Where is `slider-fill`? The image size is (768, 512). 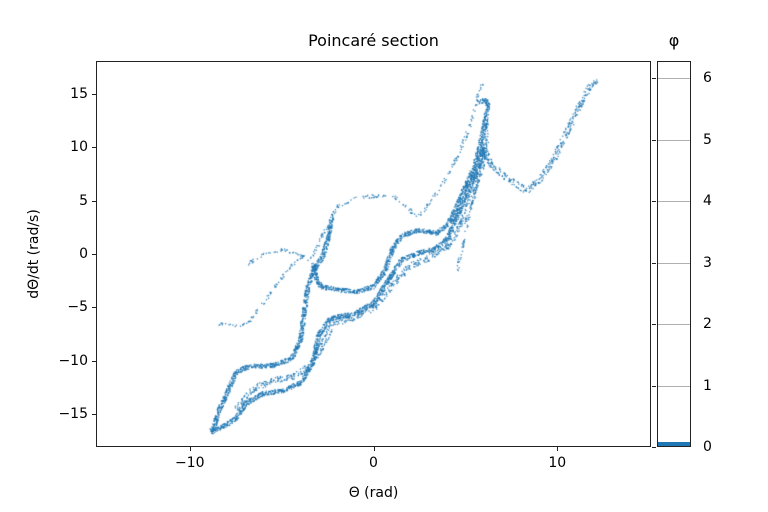 slider-fill is located at coordinates (674, 444).